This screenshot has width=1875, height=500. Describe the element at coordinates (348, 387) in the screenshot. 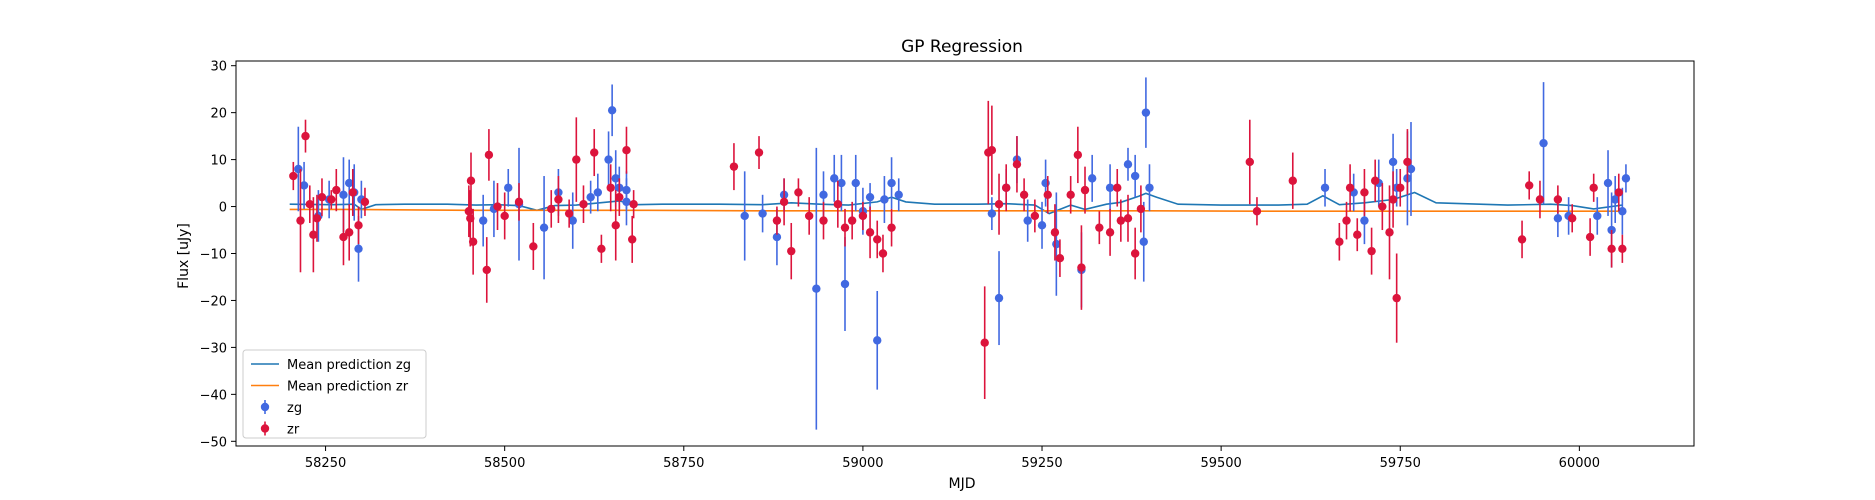

I see `legend-label: Mean prediction zr` at that location.